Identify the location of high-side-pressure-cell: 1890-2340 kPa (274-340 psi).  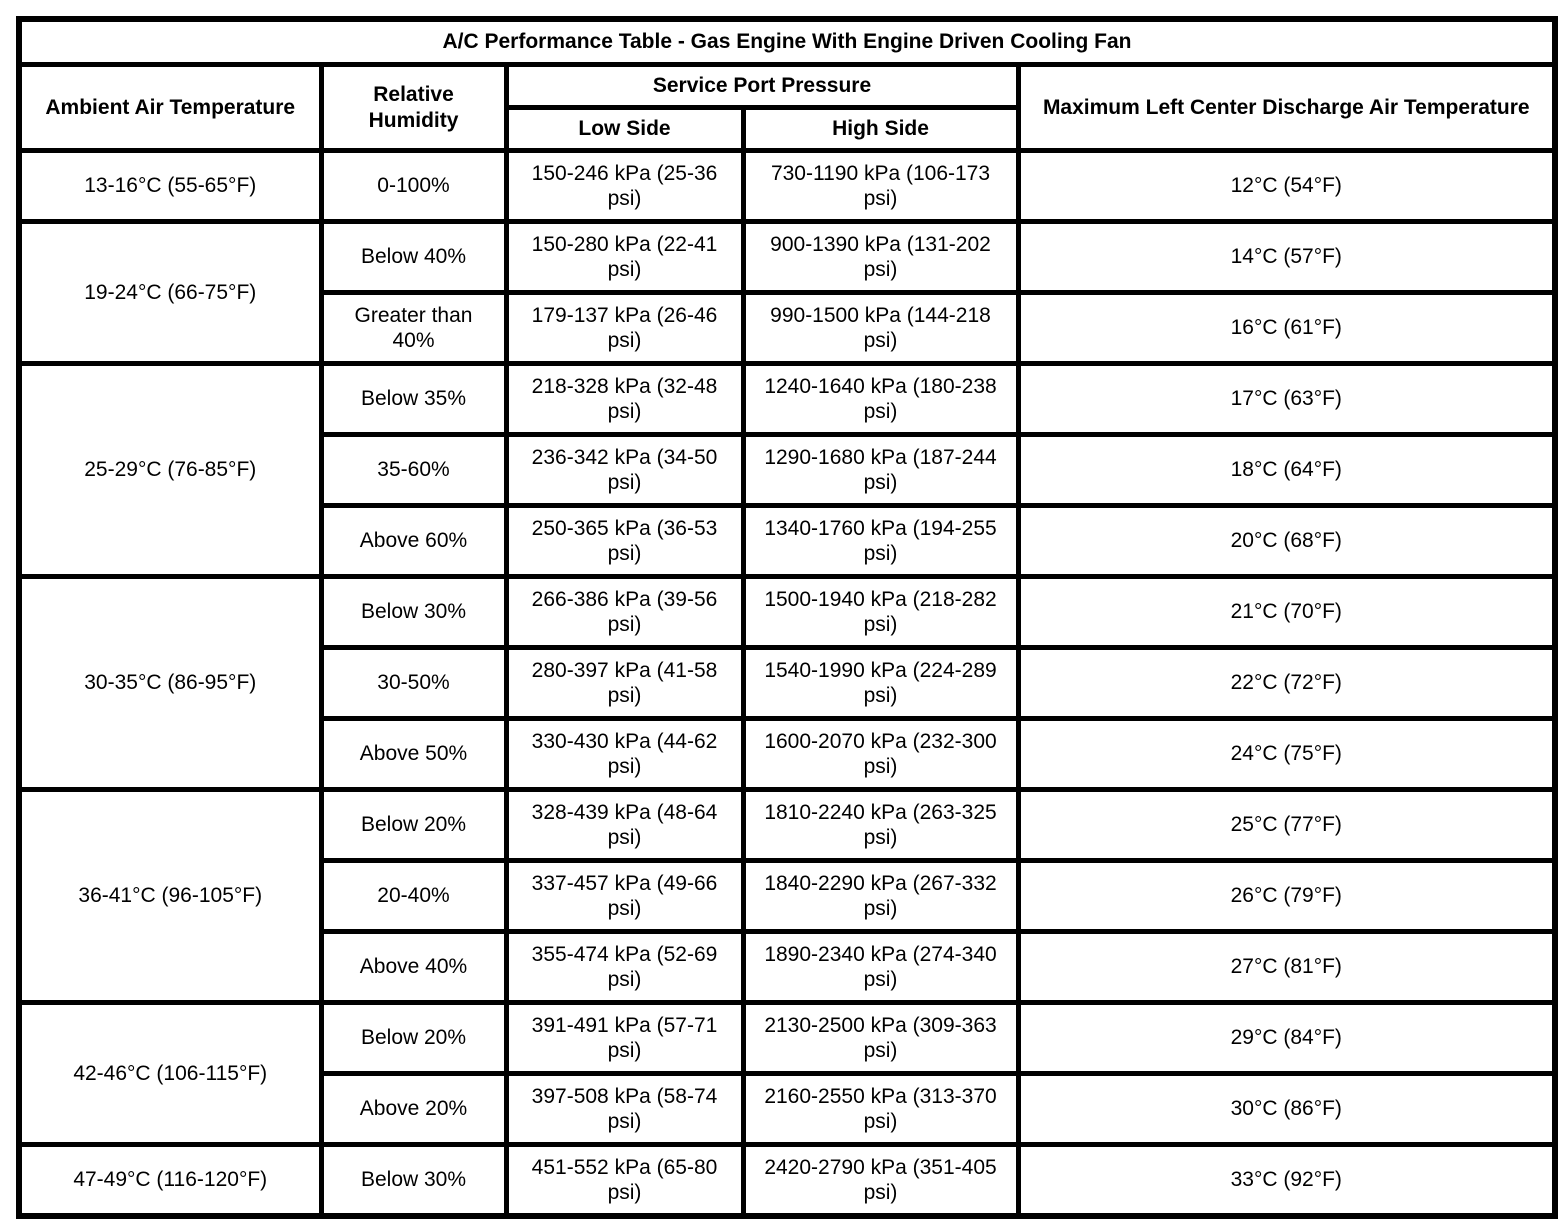
(880, 967).